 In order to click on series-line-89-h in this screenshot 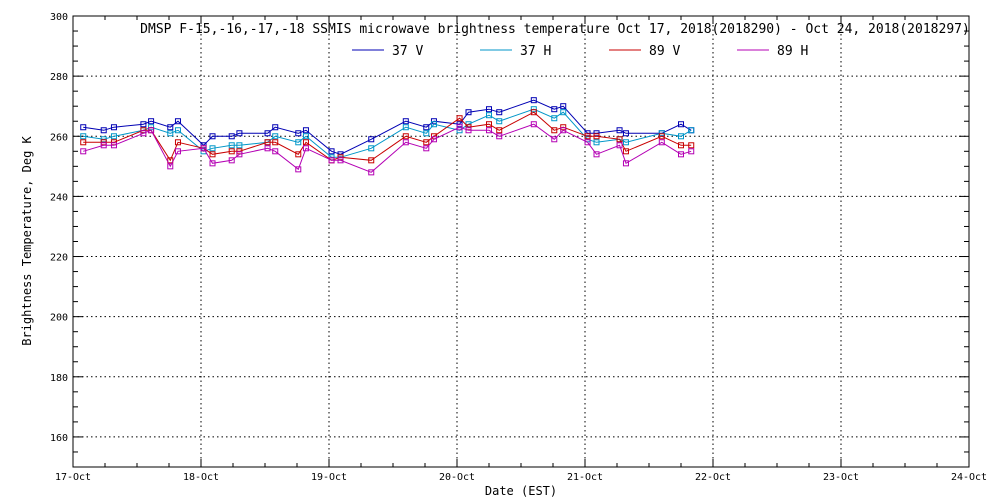, I will do `click(387, 148)`.